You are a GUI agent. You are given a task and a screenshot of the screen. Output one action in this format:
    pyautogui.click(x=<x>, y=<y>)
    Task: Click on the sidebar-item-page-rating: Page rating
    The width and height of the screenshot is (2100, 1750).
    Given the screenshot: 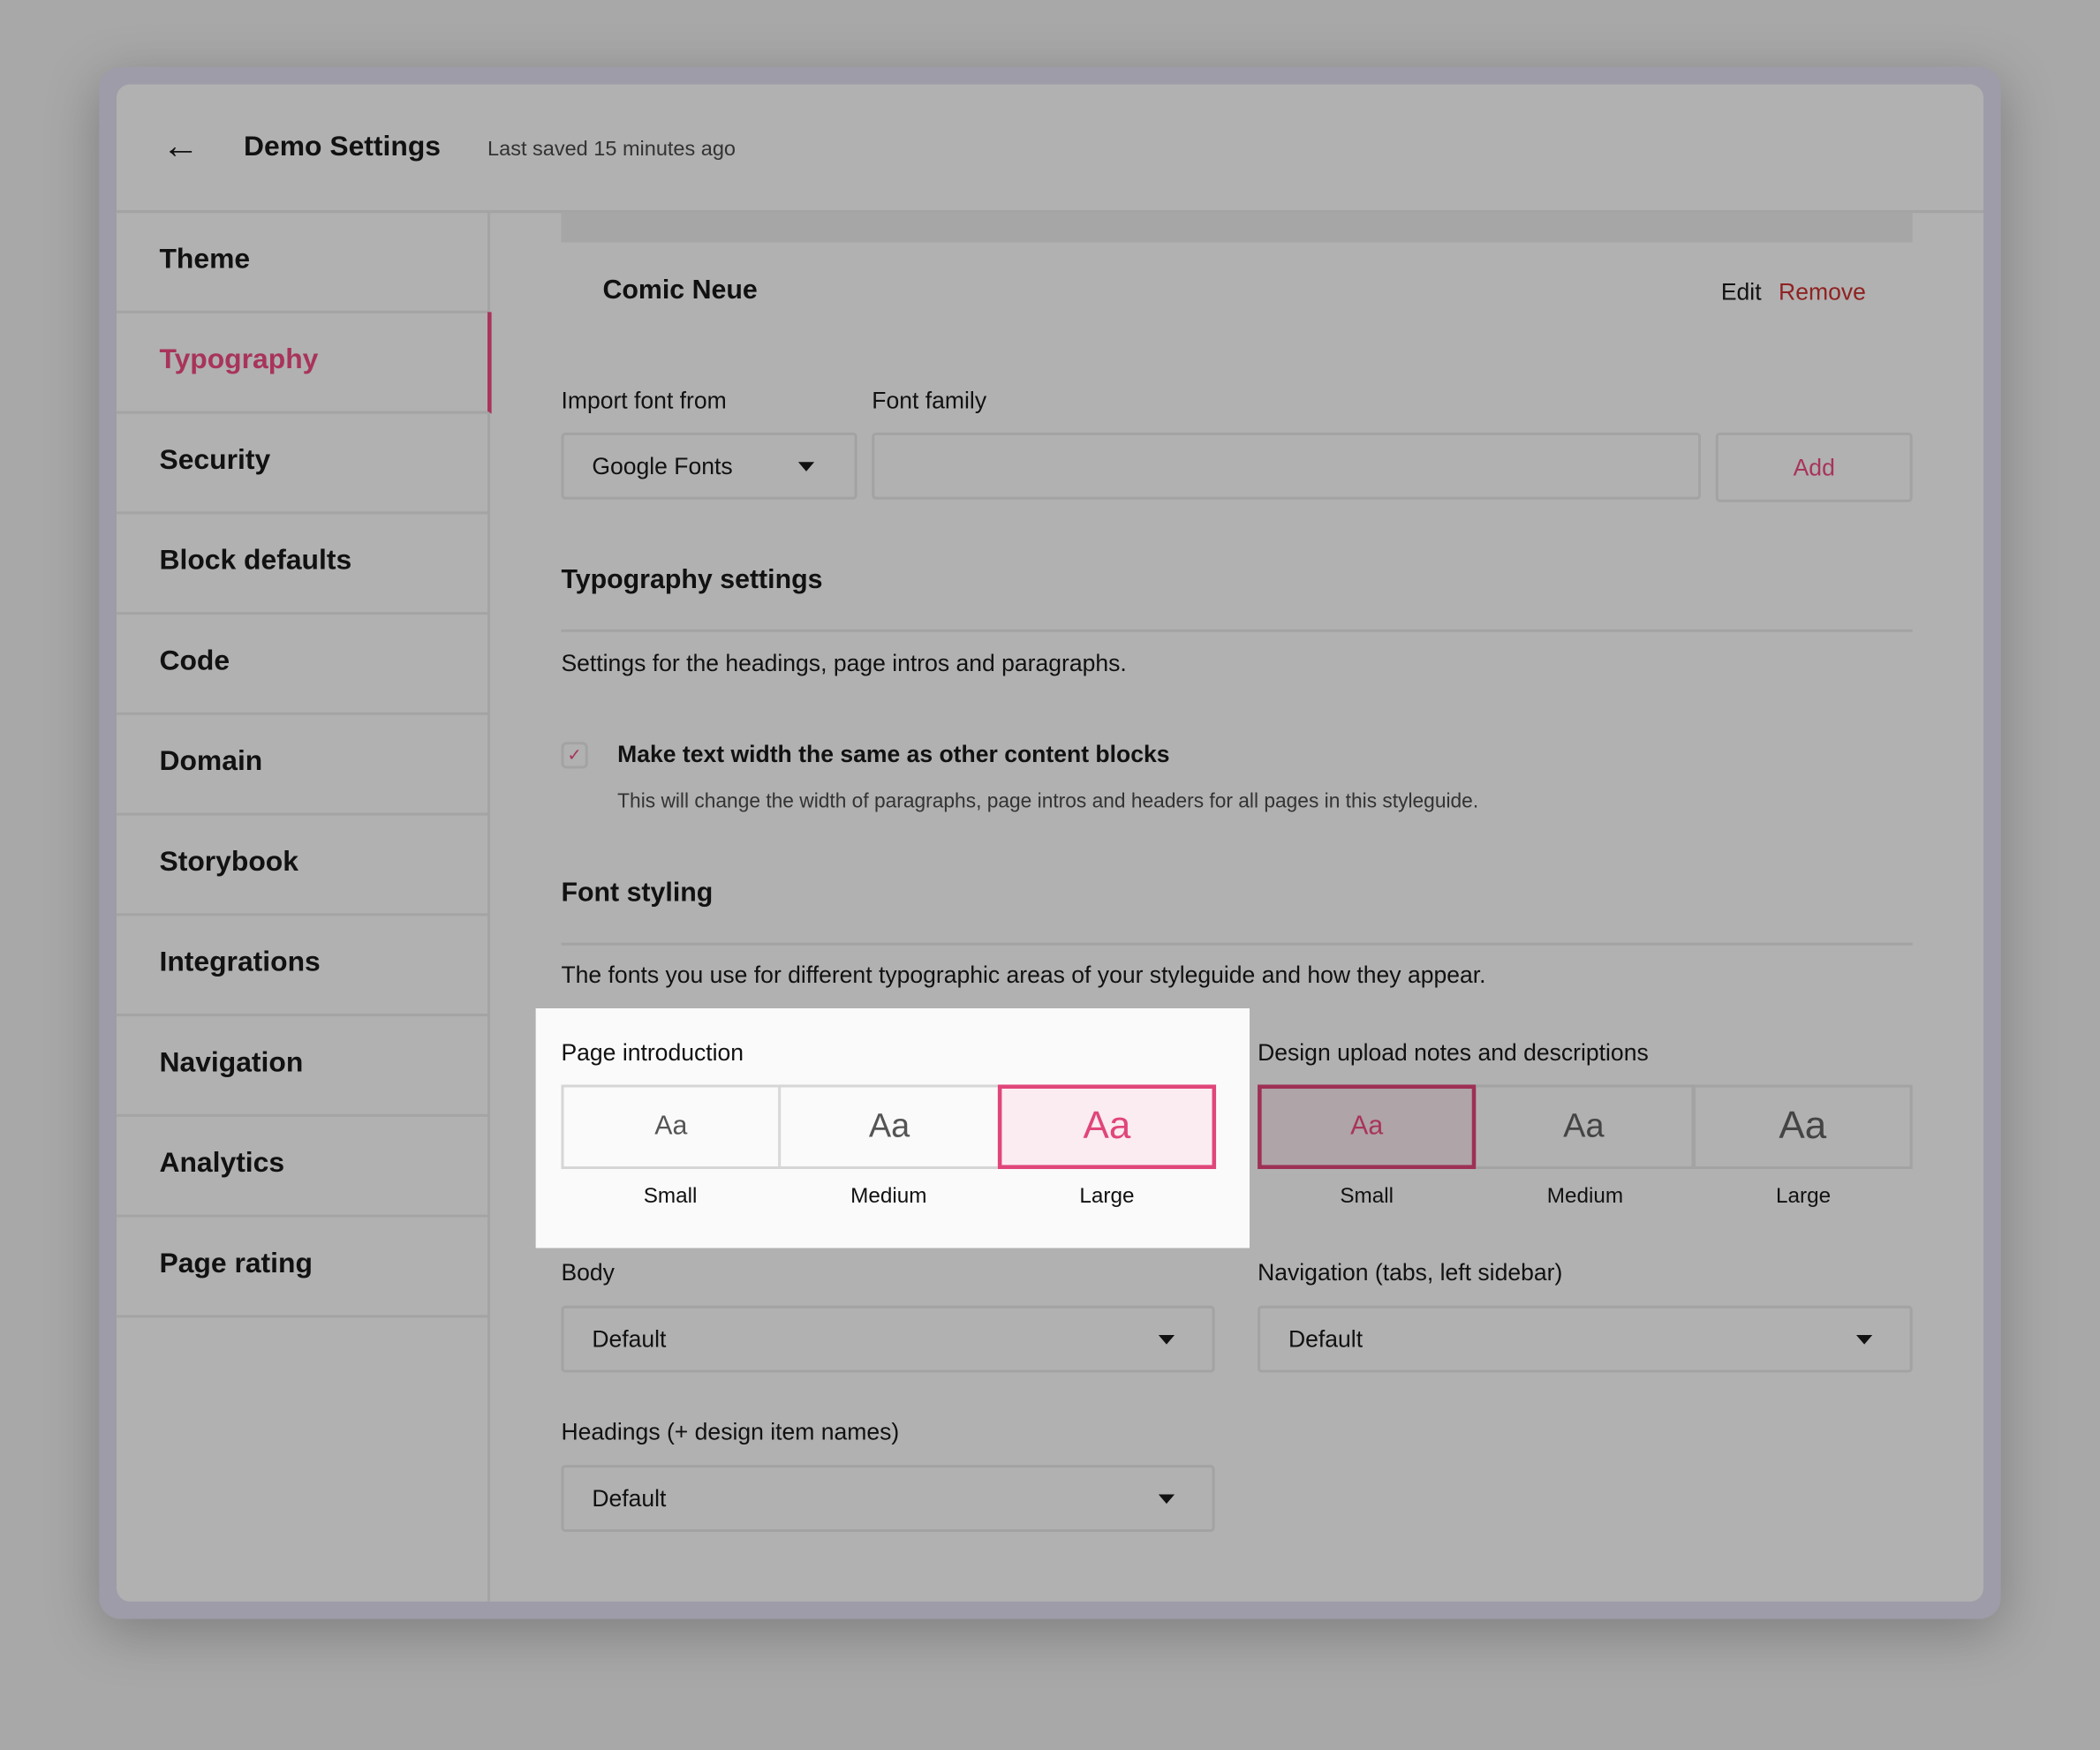 What is the action you would take?
    pyautogui.click(x=302, y=1267)
    